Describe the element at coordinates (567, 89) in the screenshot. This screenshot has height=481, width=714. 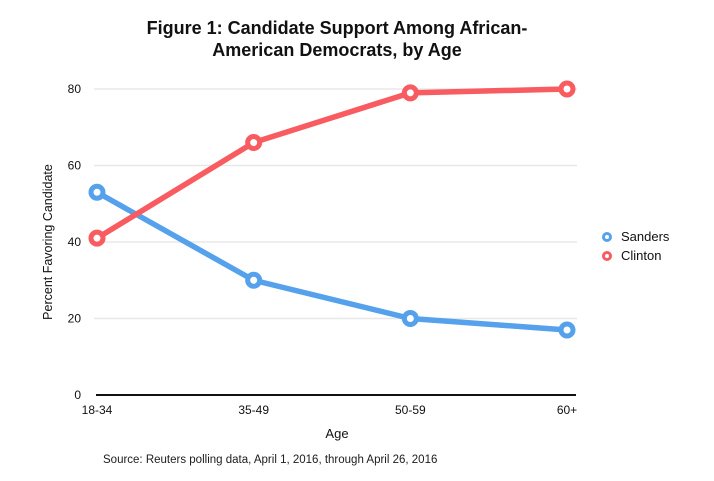
I see `data-point-clinton-60+` at that location.